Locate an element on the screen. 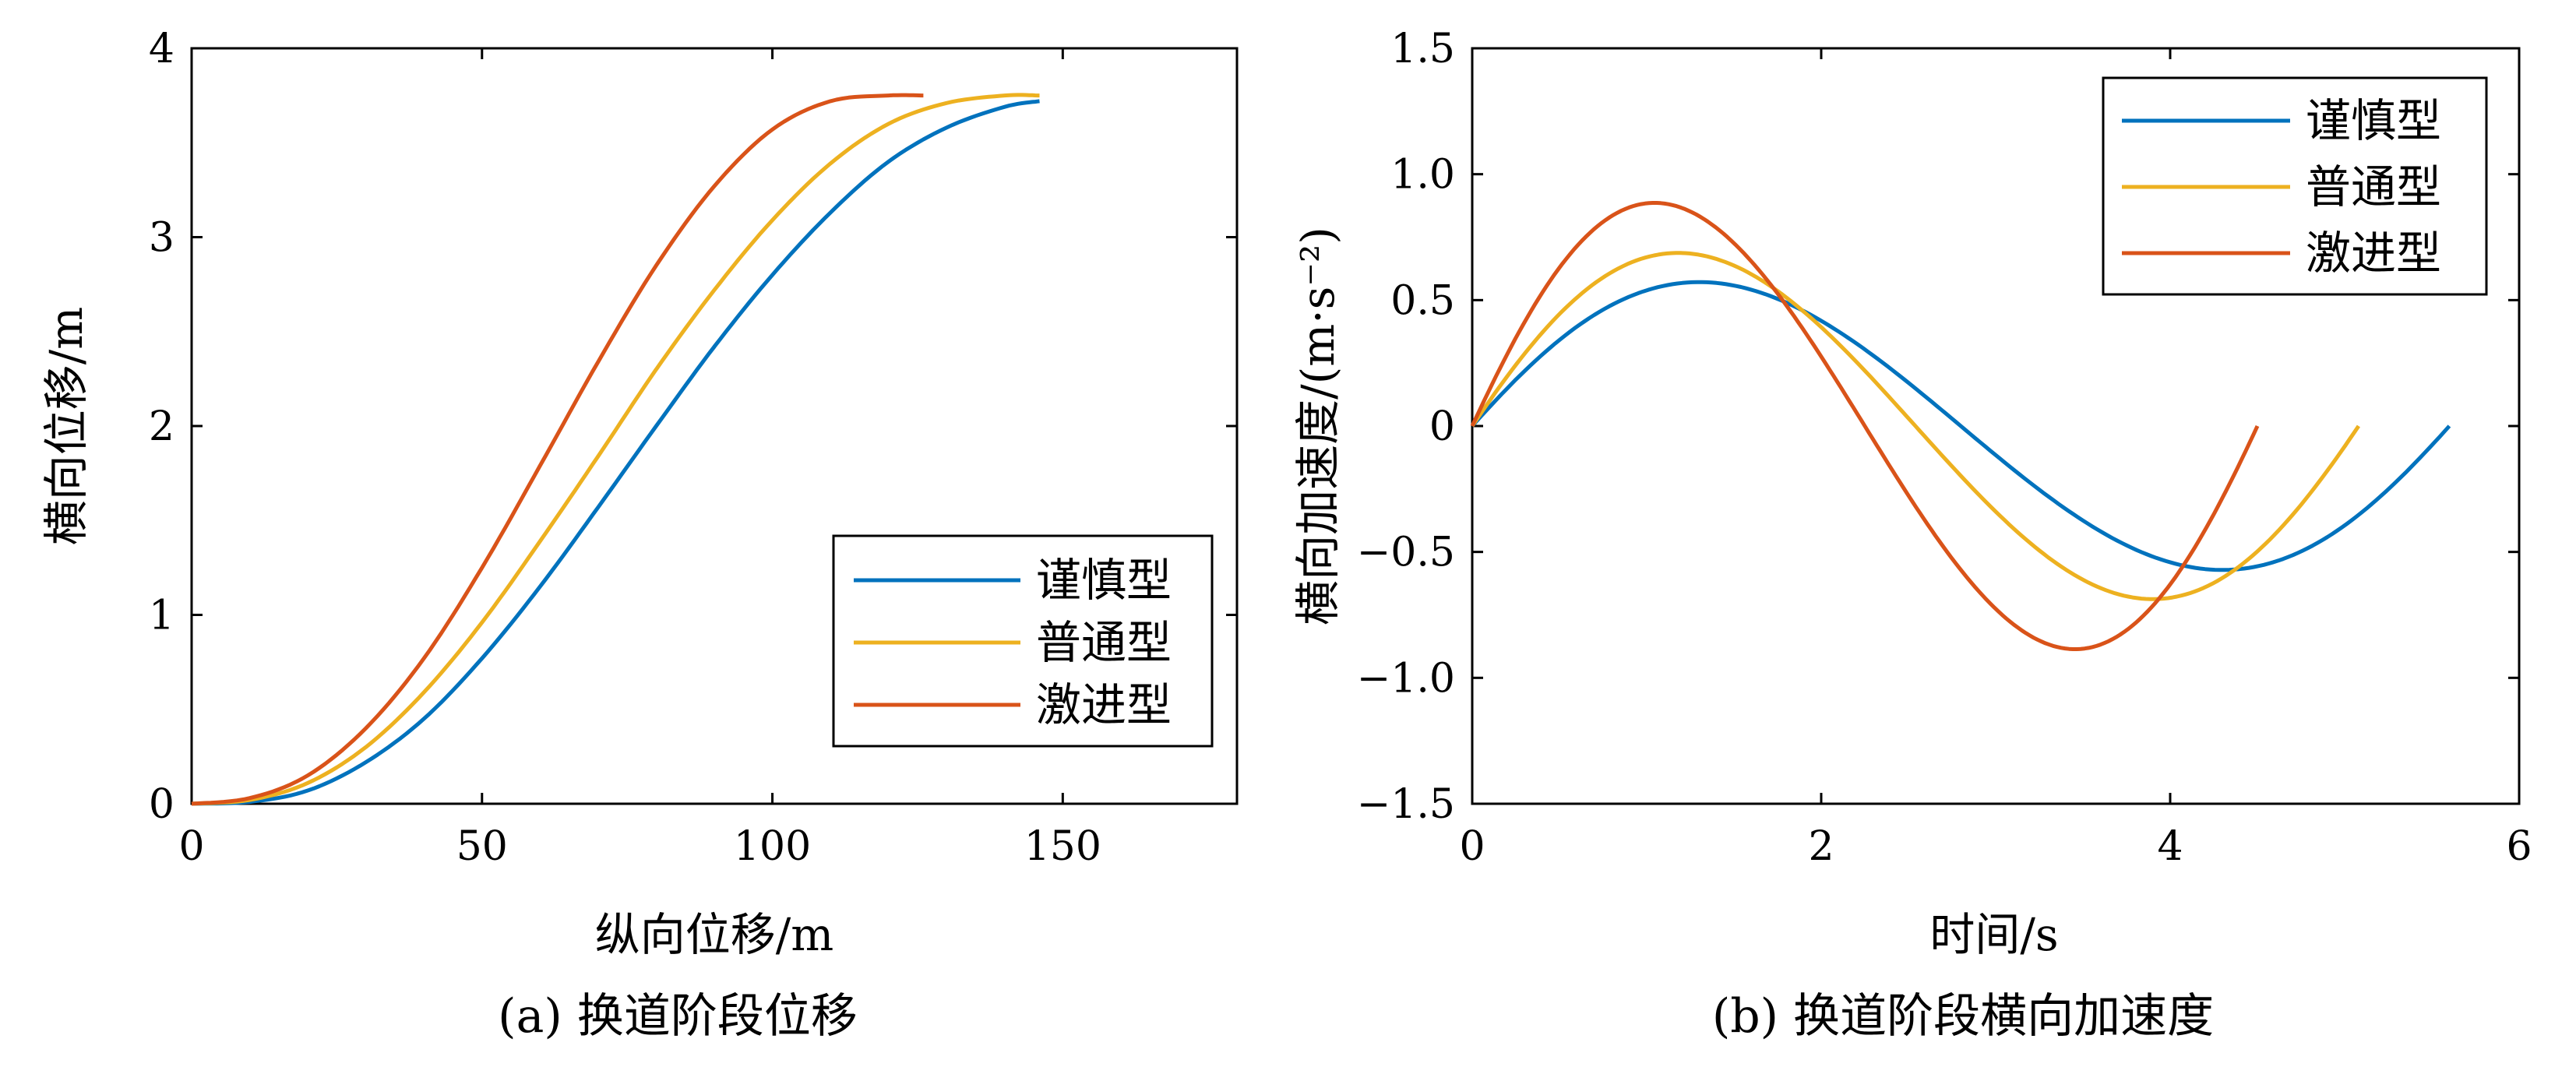 The image size is (2576, 1067). chart-b-xlabel: 时间/s is located at coordinates (1994, 935).